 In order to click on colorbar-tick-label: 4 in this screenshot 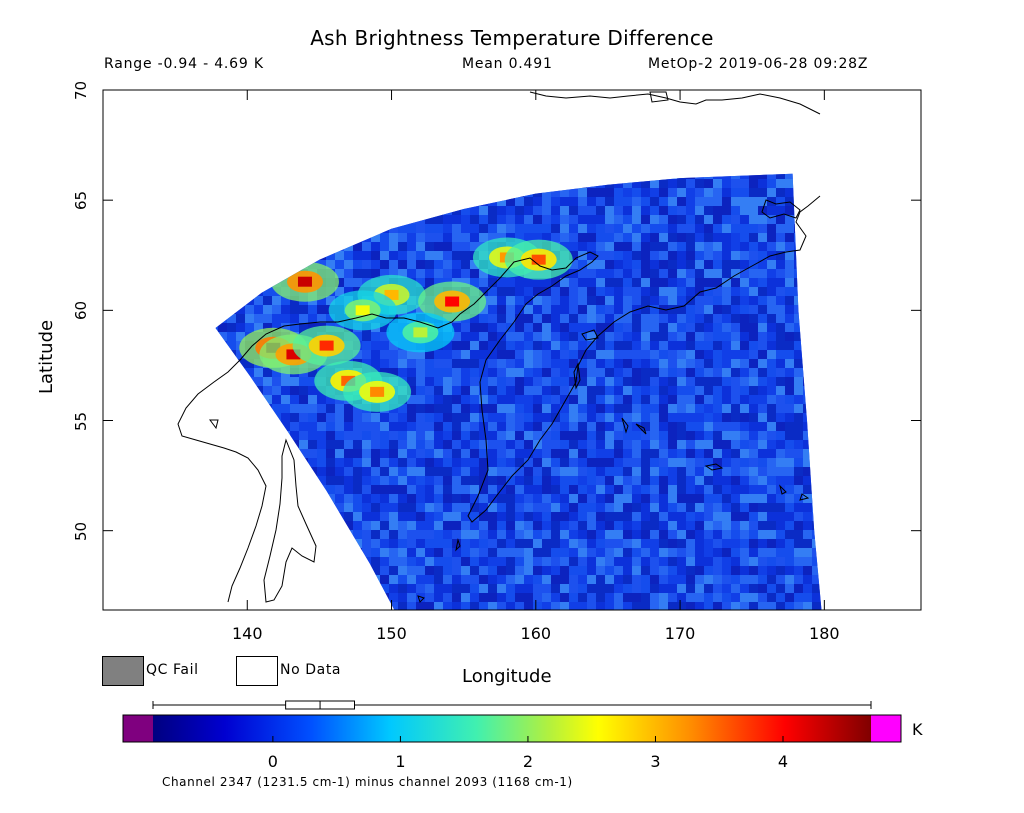, I will do `click(783, 761)`.